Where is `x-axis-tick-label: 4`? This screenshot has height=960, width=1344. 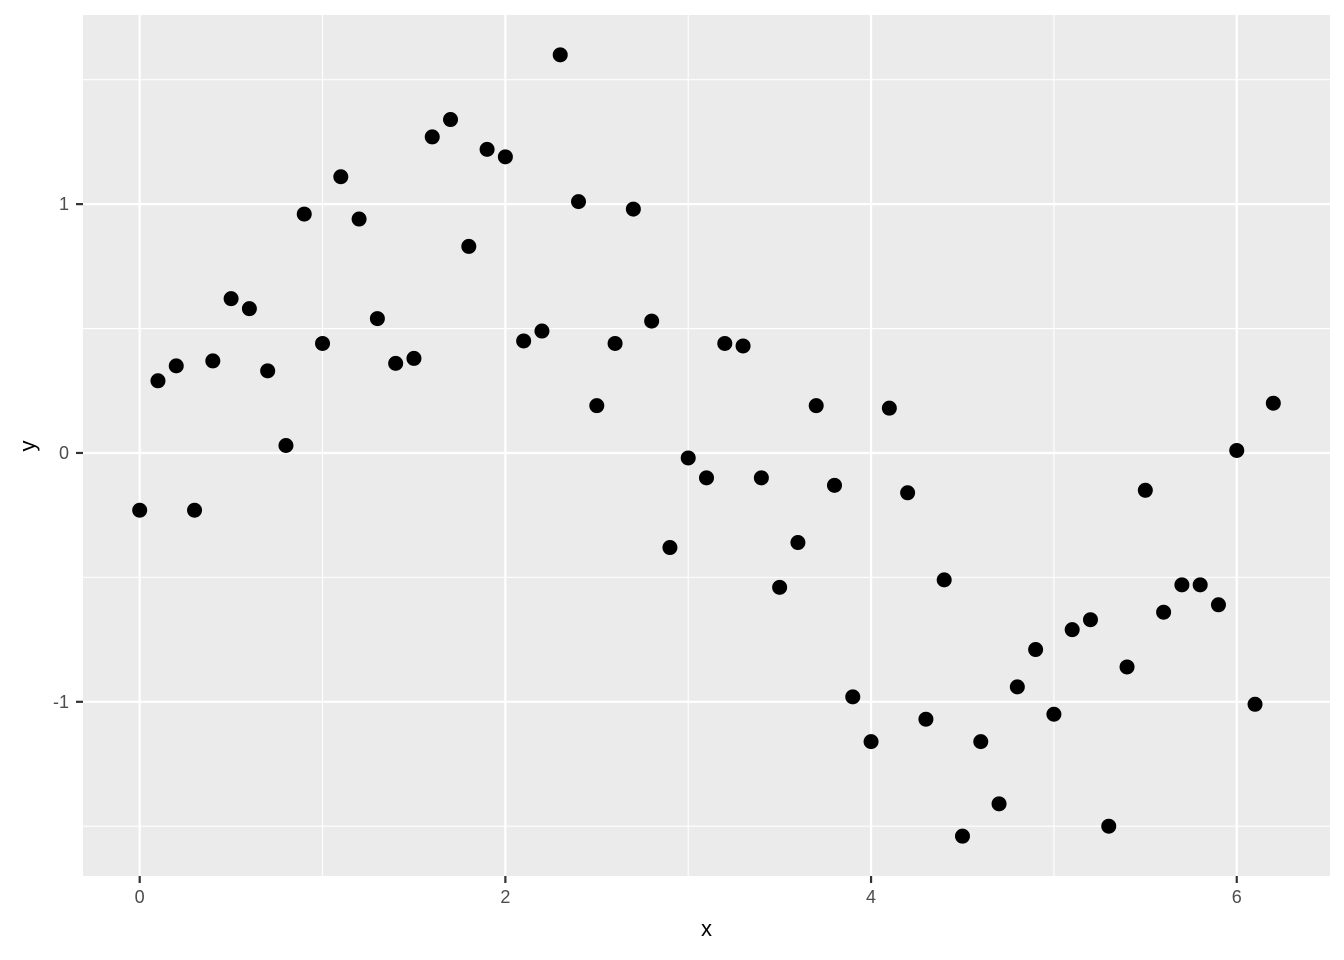 x-axis-tick-label: 4 is located at coordinates (871, 897).